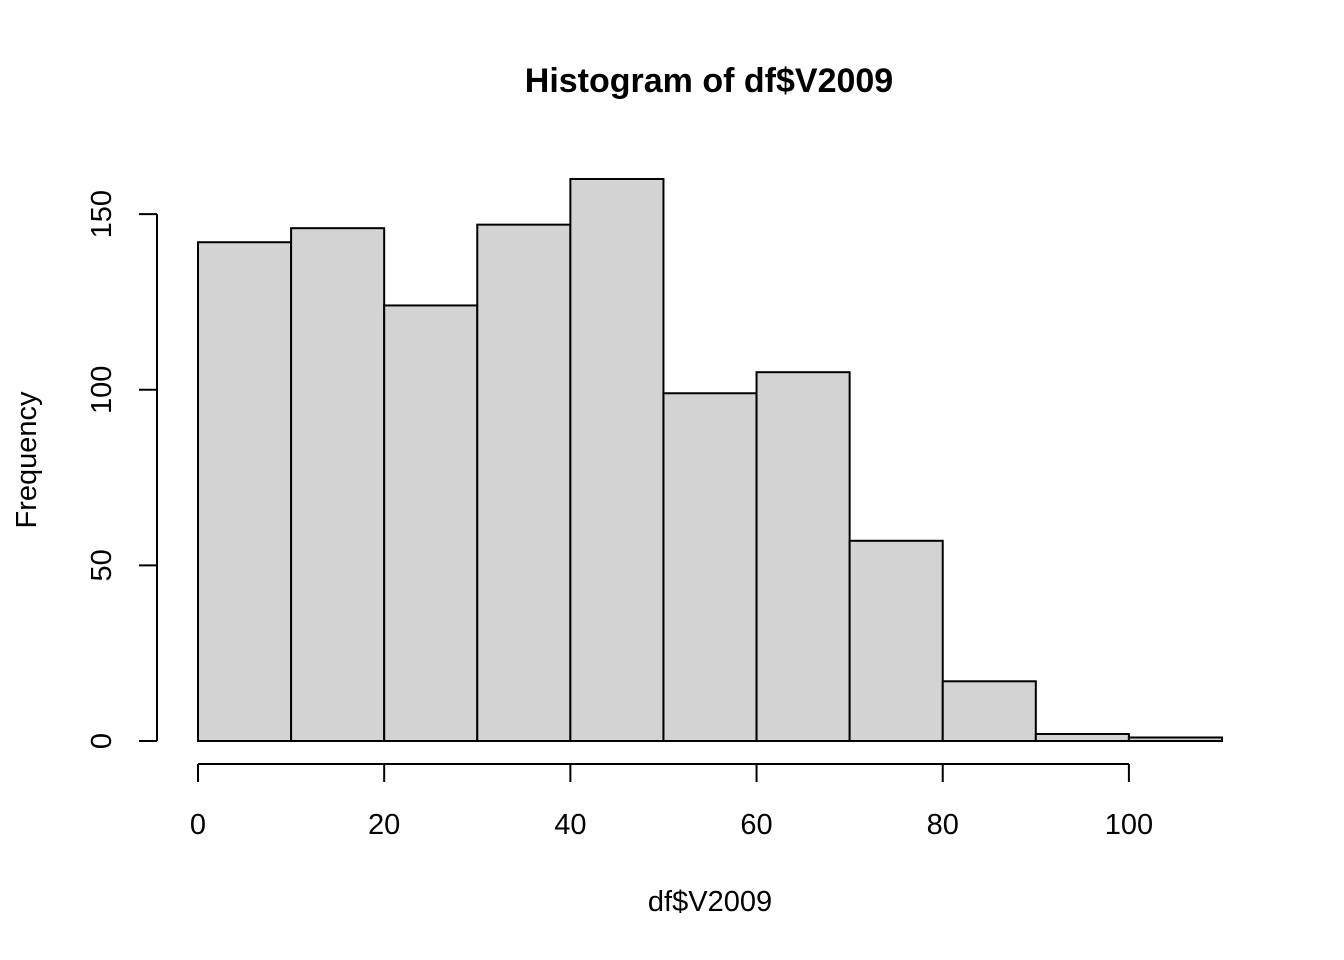 The image size is (1344, 960). What do you see at coordinates (384, 825) in the screenshot?
I see `x-tick-label: 20` at bounding box center [384, 825].